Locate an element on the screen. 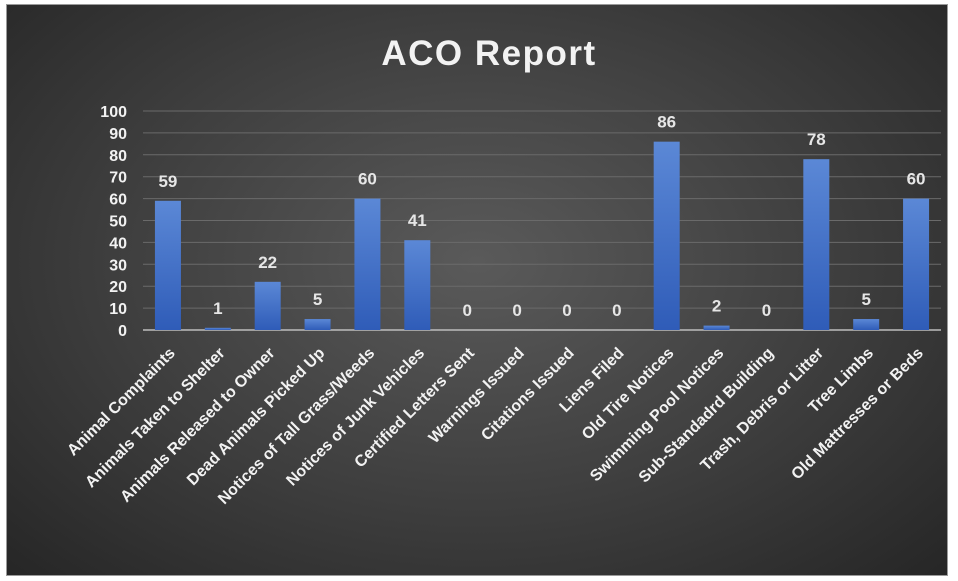 The width and height of the screenshot is (958, 581). y-tick-label: 30 is located at coordinates (118, 265).